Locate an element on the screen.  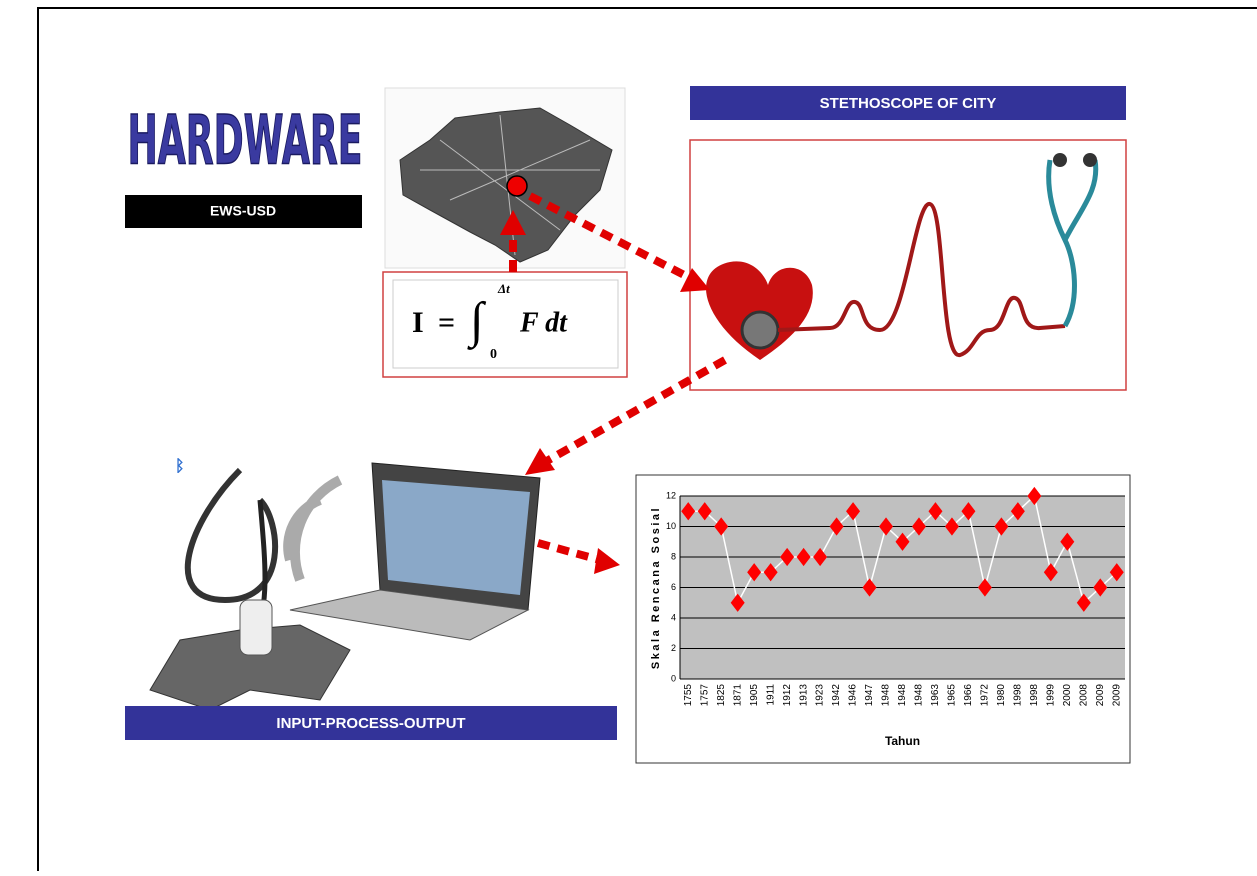
y-tick-label: 0 is located at coordinates (673, 678).